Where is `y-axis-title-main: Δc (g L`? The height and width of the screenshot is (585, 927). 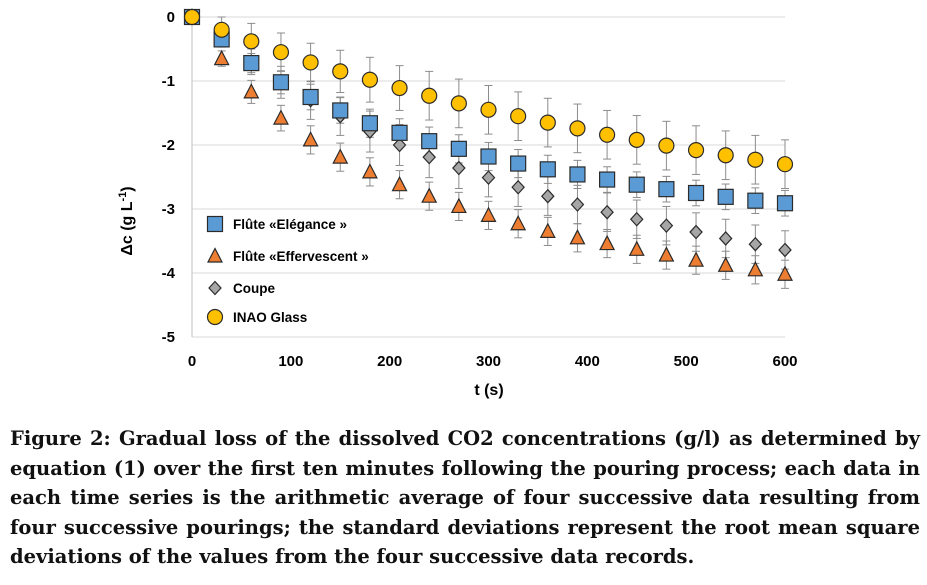
y-axis-title-main: Δc (g L is located at coordinates (127, 228).